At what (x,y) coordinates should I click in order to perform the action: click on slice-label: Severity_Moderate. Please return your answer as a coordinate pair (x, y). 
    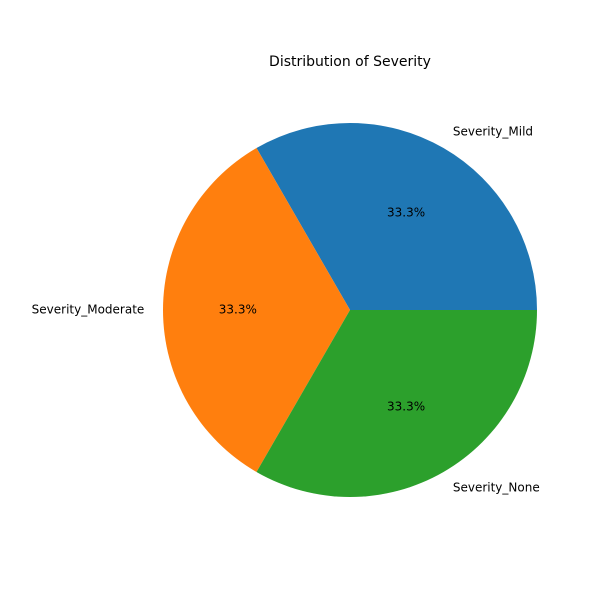
    Looking at the image, I should click on (88, 310).